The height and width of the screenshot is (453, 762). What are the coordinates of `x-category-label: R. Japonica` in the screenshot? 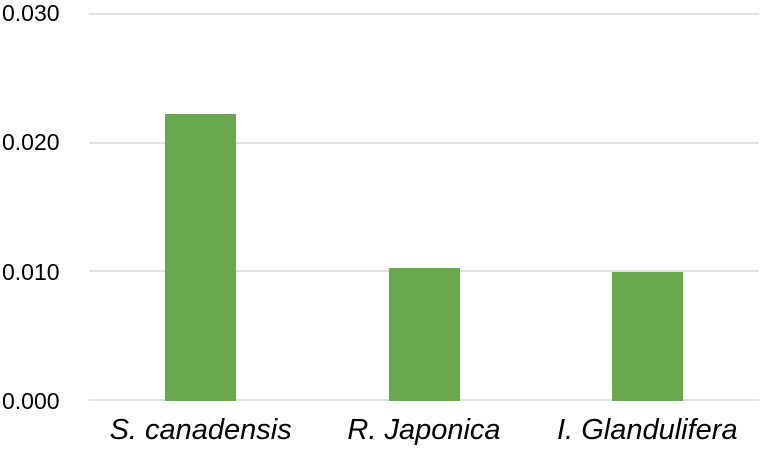 It's located at (424, 430).